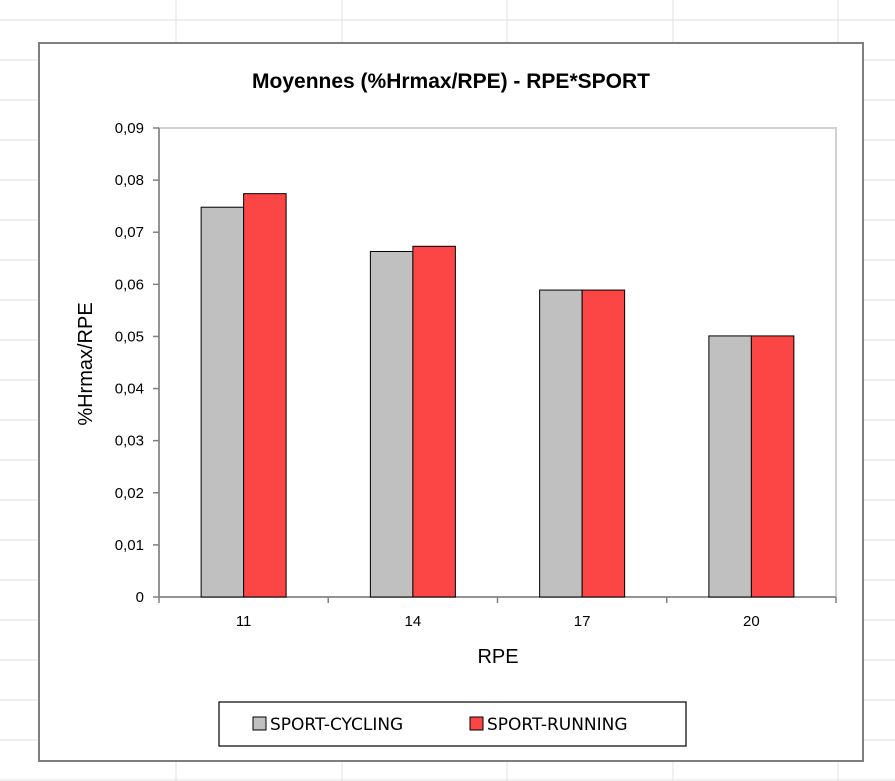  I want to click on legend-label-cycling: SPORT-CYCLING, so click(336, 725).